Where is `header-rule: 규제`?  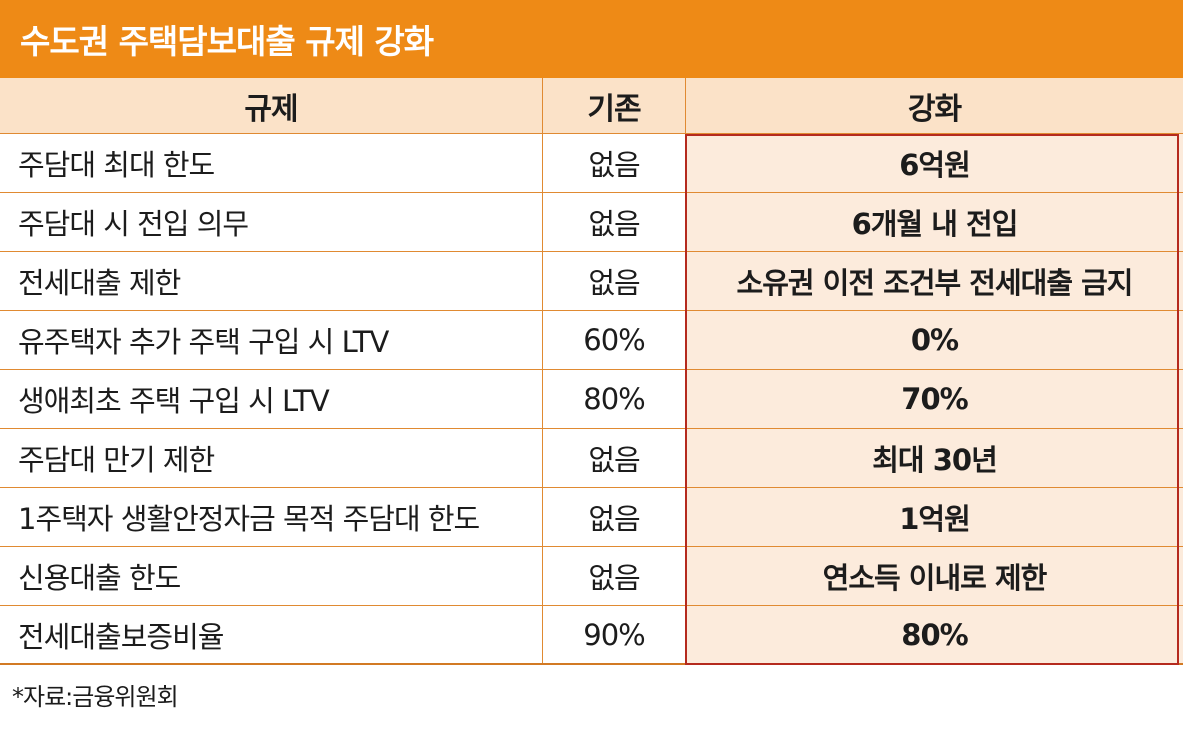
header-rule: 규제 is located at coordinates (271, 105).